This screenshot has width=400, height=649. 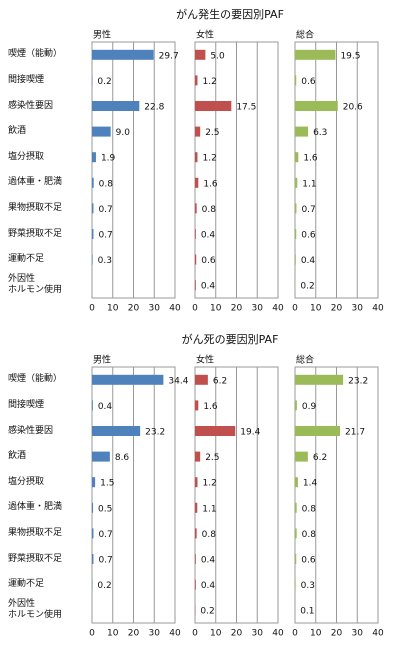 What do you see at coordinates (35, 54) in the screenshot?
I see `category-label: 喫煙（能動）` at bounding box center [35, 54].